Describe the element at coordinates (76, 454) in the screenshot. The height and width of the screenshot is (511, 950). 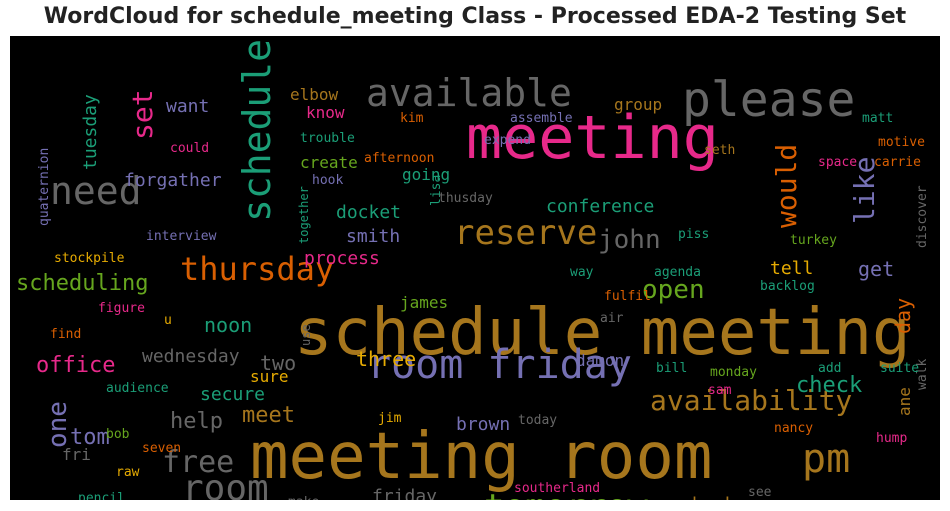
I see `word-fri: fri` at that location.